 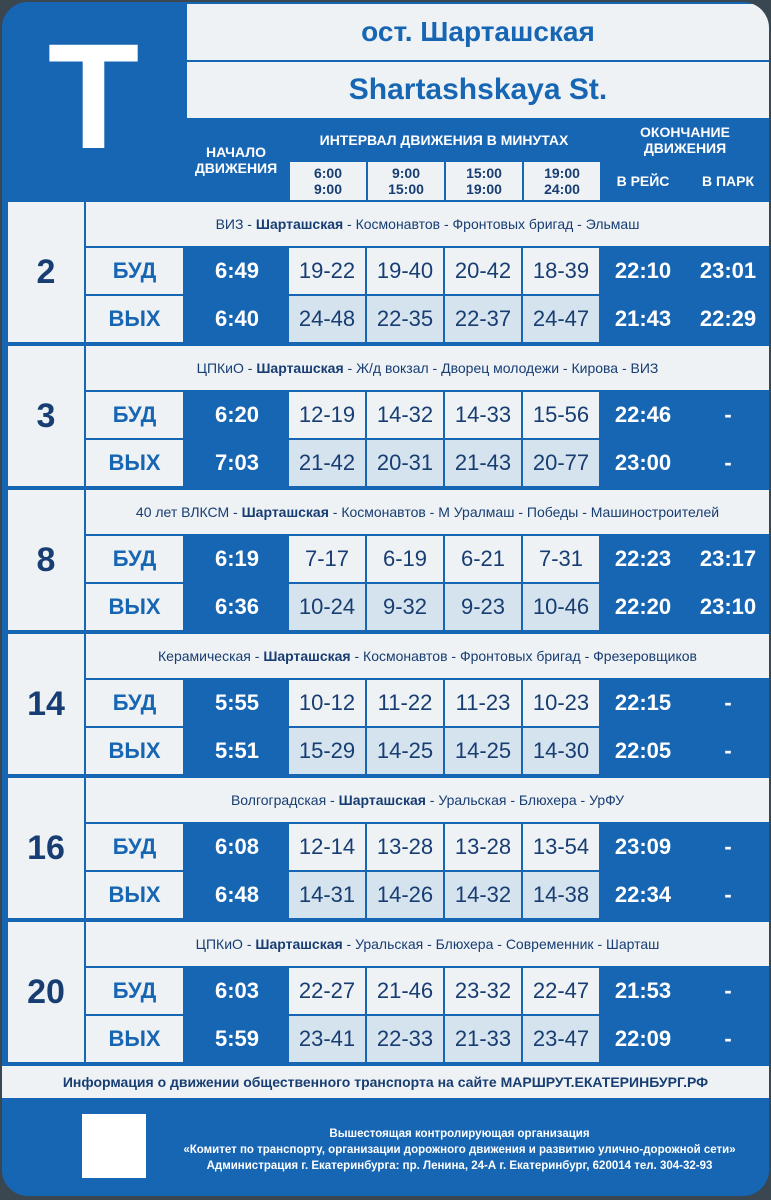 What do you see at coordinates (405, 319) in the screenshot?
I see `time-cell: 22-35` at bounding box center [405, 319].